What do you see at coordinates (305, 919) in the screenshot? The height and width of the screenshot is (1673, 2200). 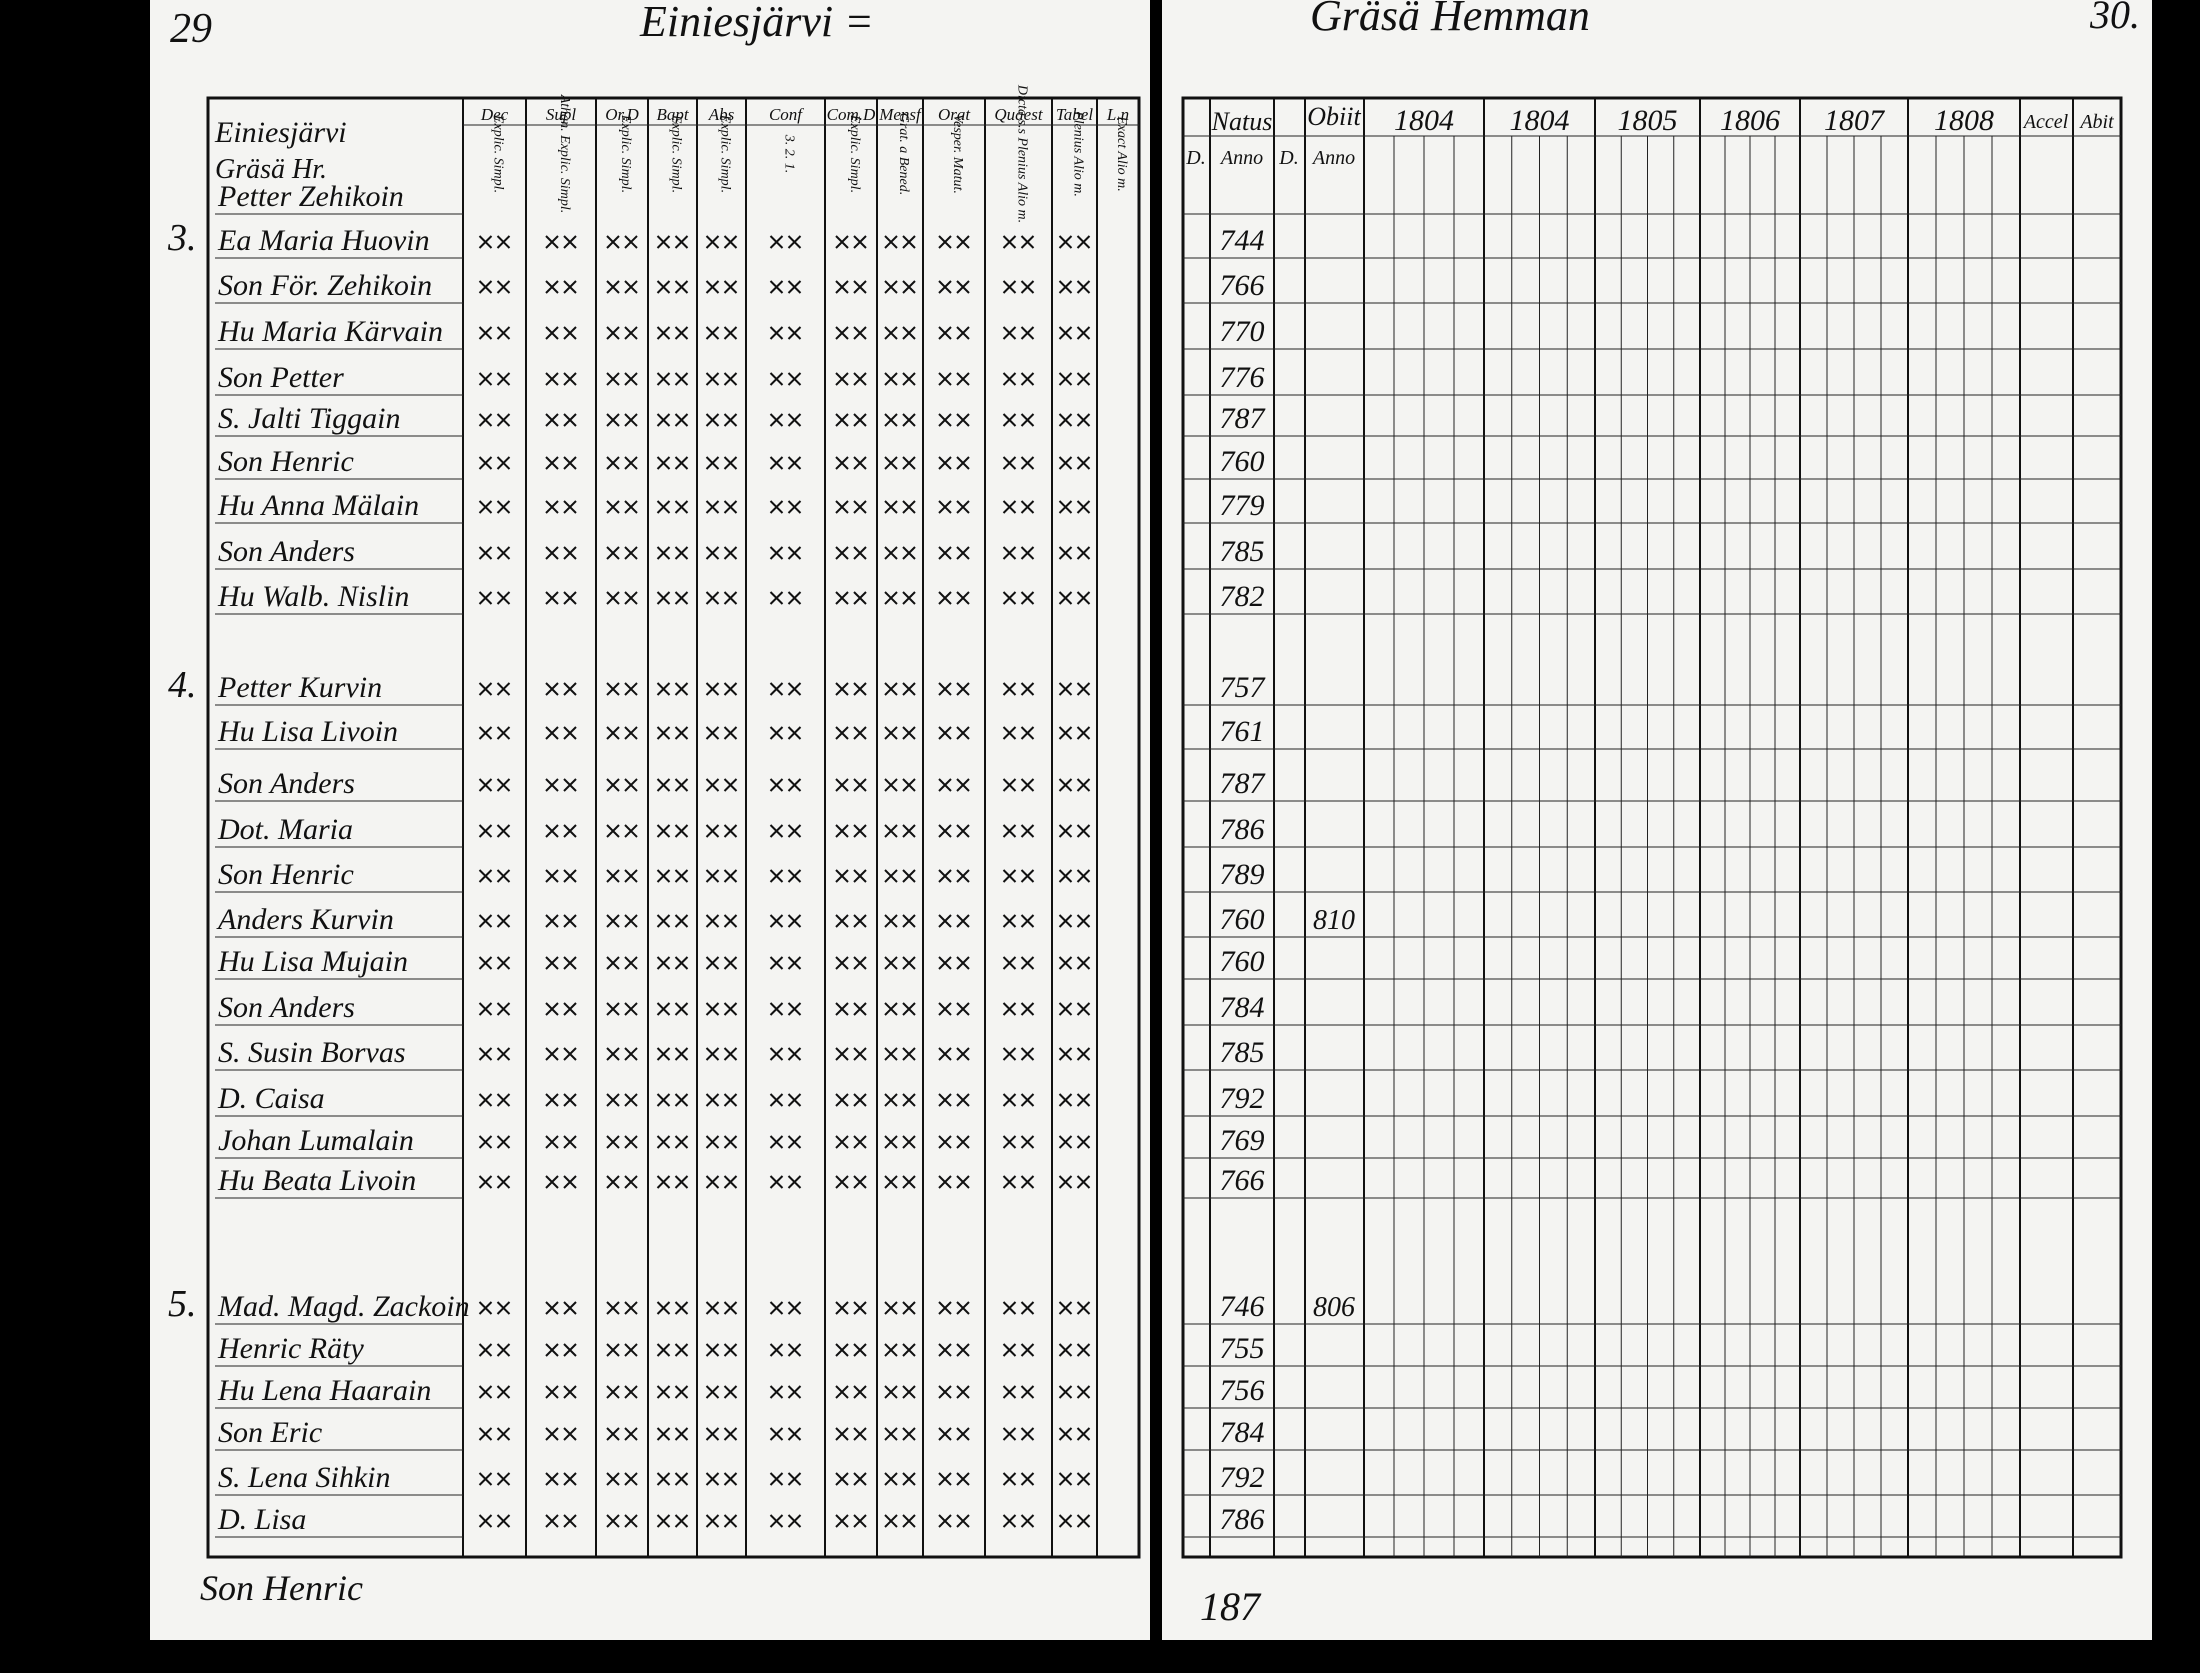 I see `person-name: Anders Kurvin` at bounding box center [305, 919].